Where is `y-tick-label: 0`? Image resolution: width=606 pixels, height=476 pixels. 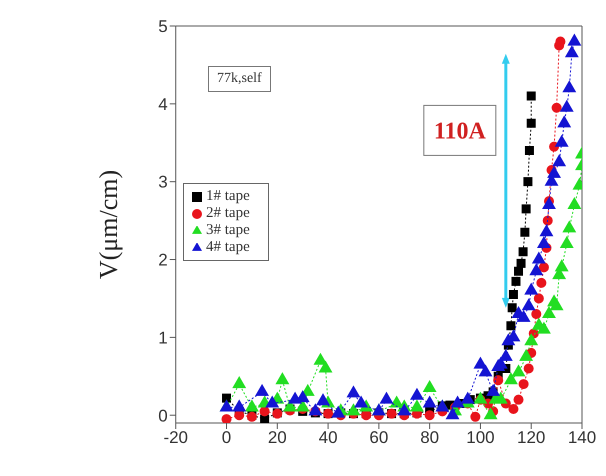
y-tick-label: 0 is located at coordinates (163, 416).